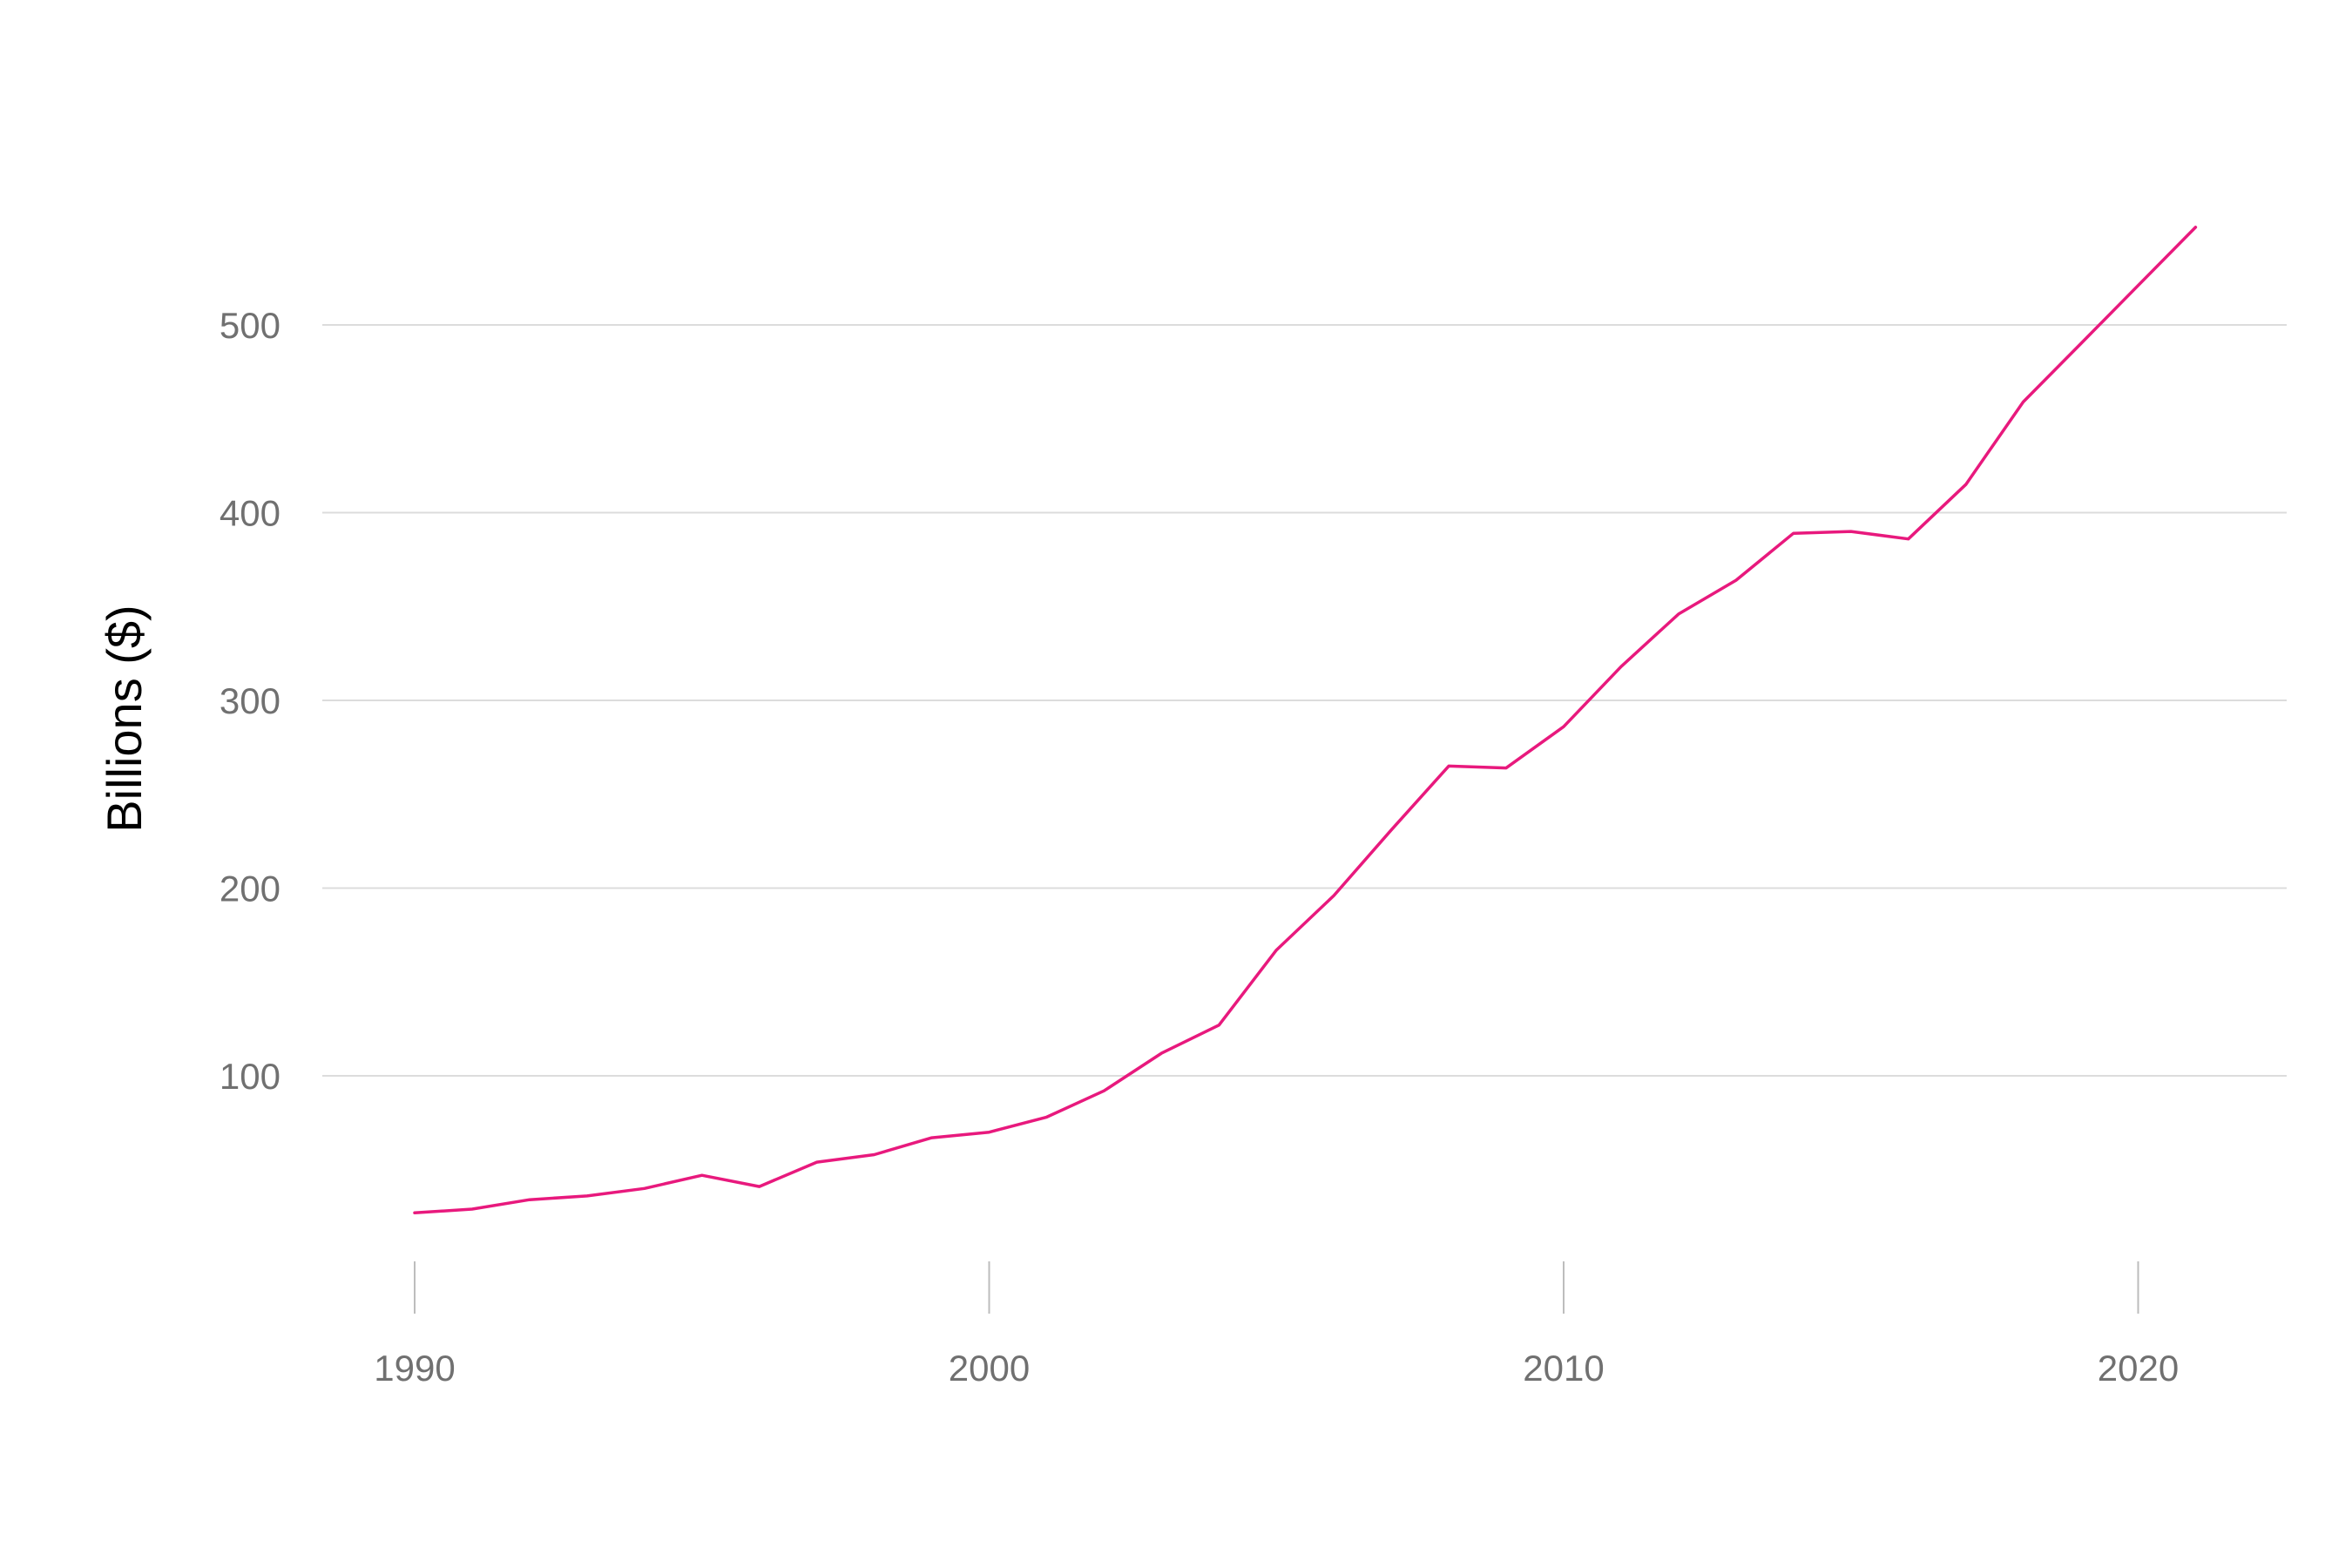 The width and height of the screenshot is (2352, 1568). I want to click on data-point-2002, so click(1103, 1090).